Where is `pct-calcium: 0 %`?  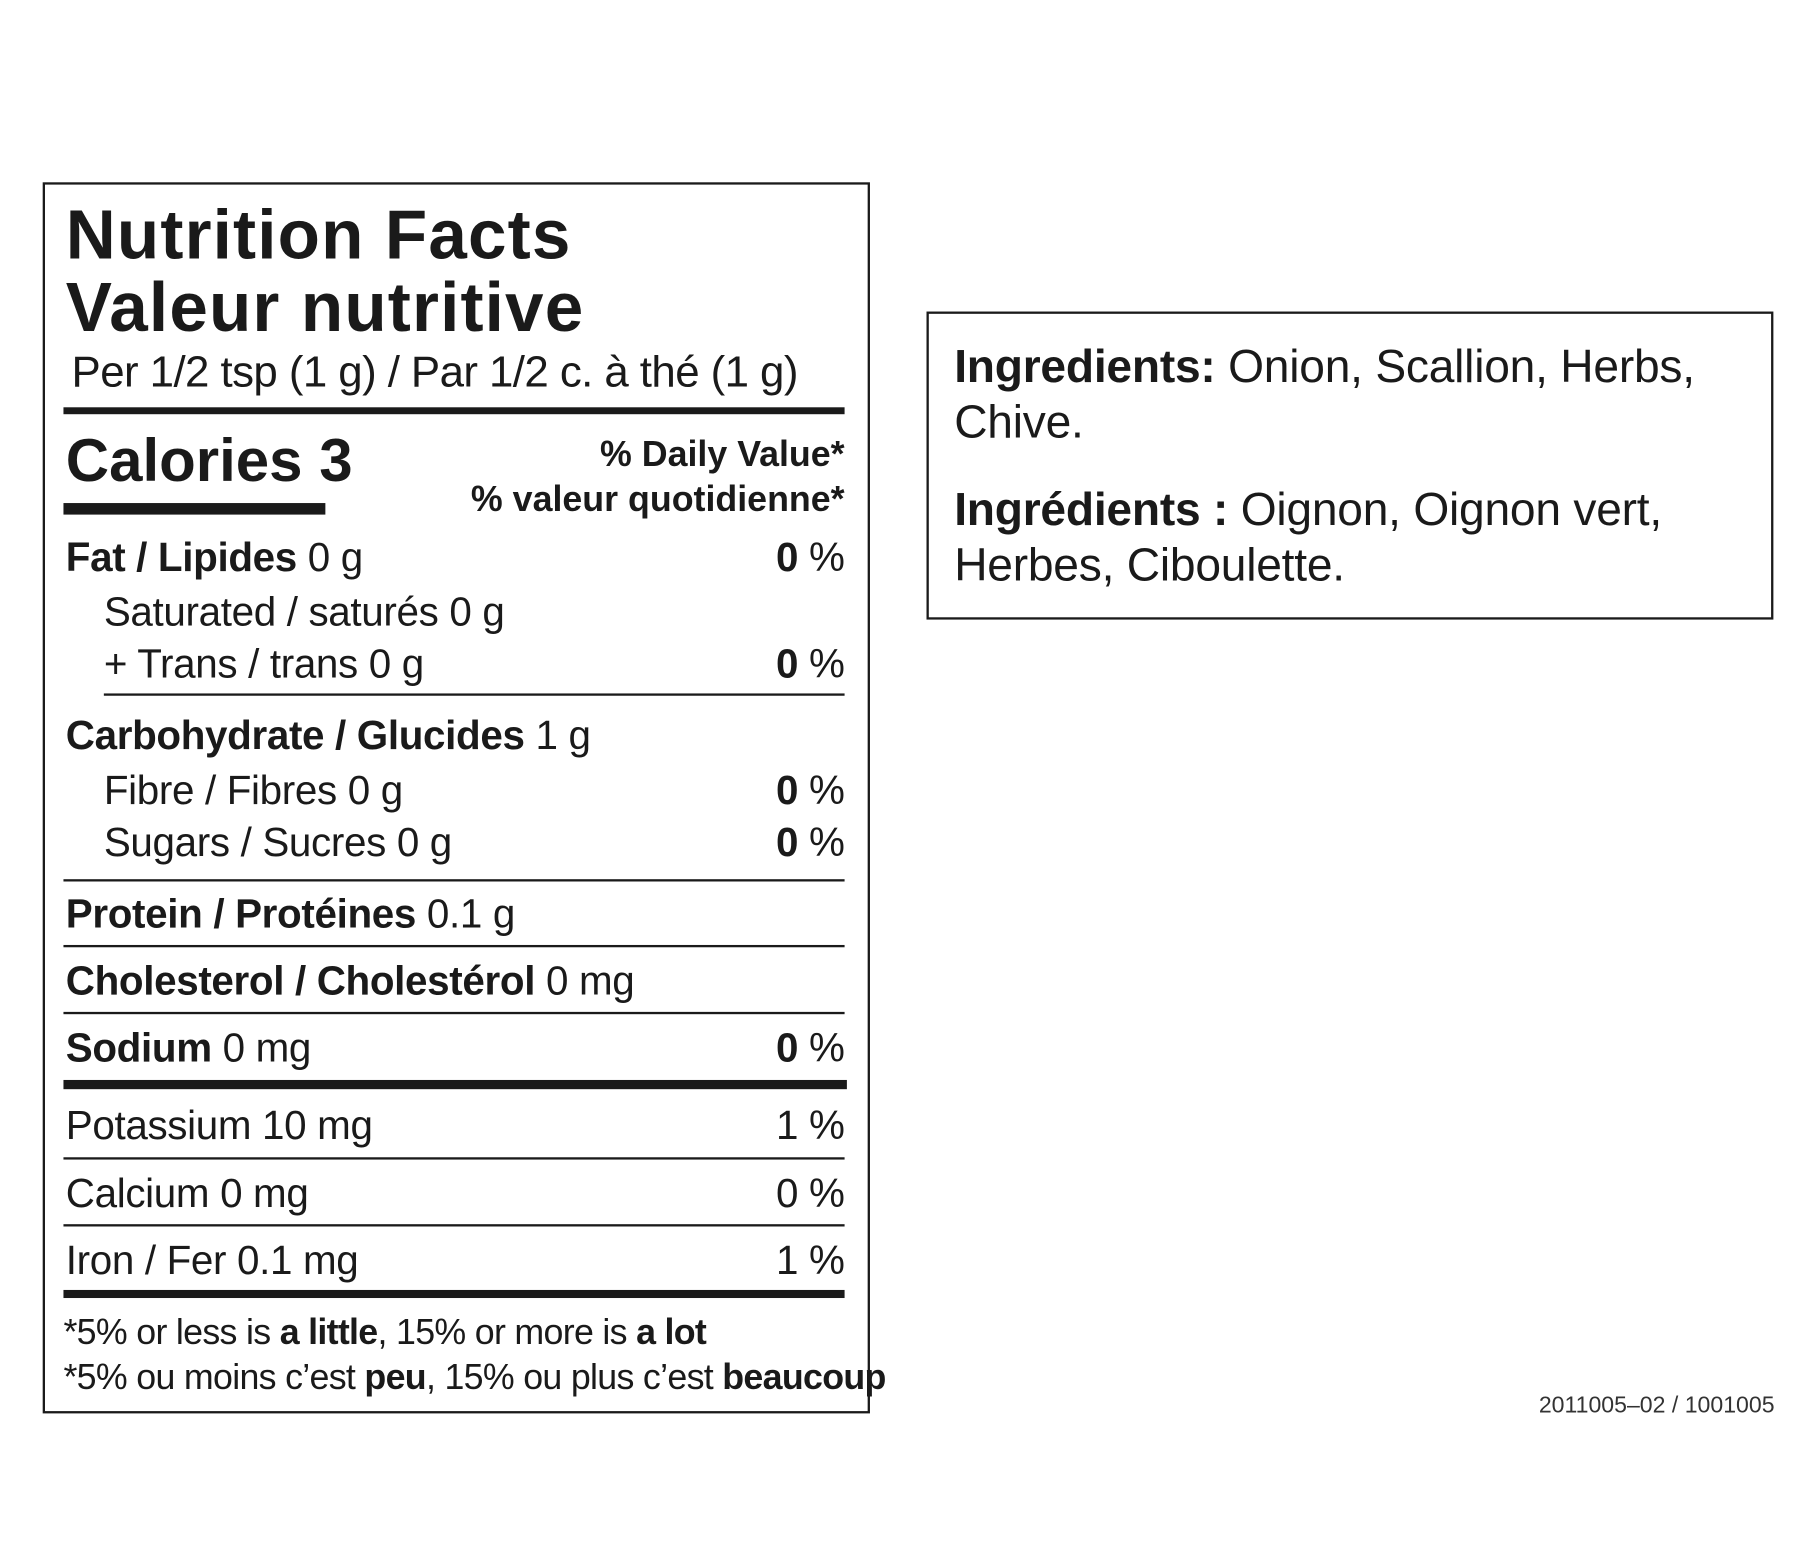
pct-calcium: 0 % is located at coordinates (810, 1194).